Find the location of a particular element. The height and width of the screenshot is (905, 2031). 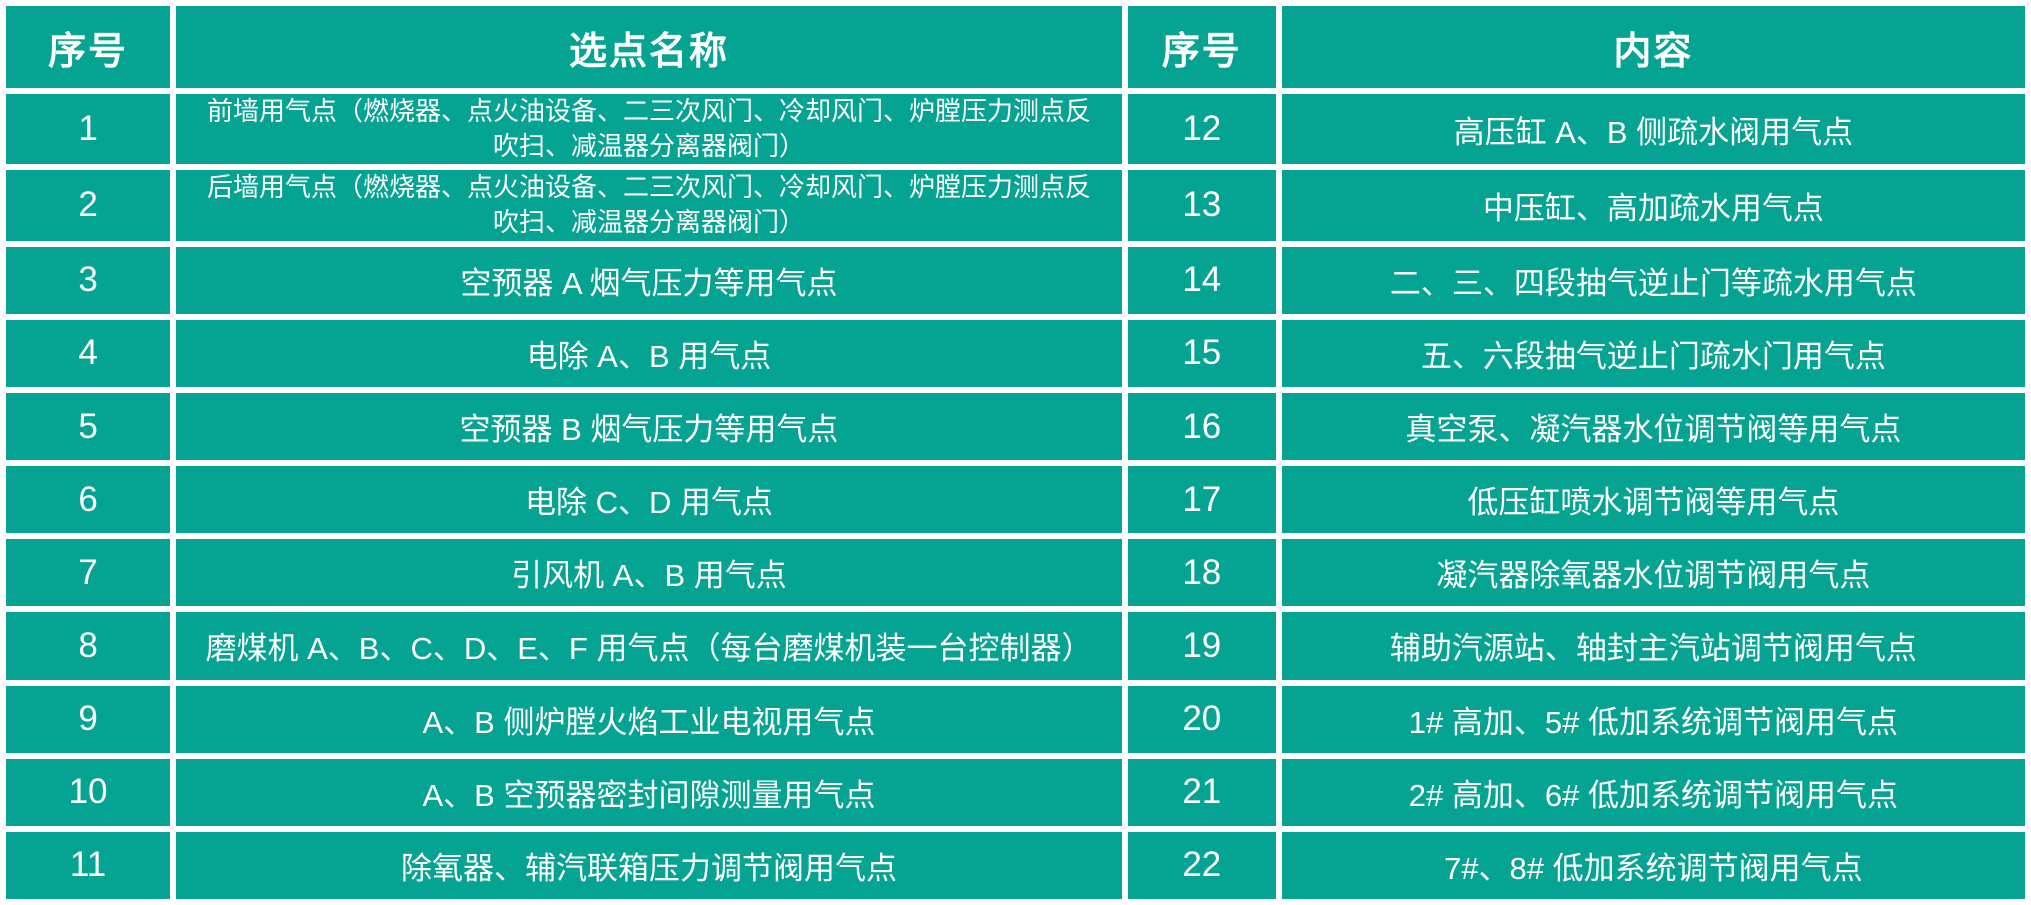

table-row: 10 A、B 空预器密封间隙测量用气点 21 2# 高加、6# 低加系统调节阀用气点 is located at coordinates (1015, 792).